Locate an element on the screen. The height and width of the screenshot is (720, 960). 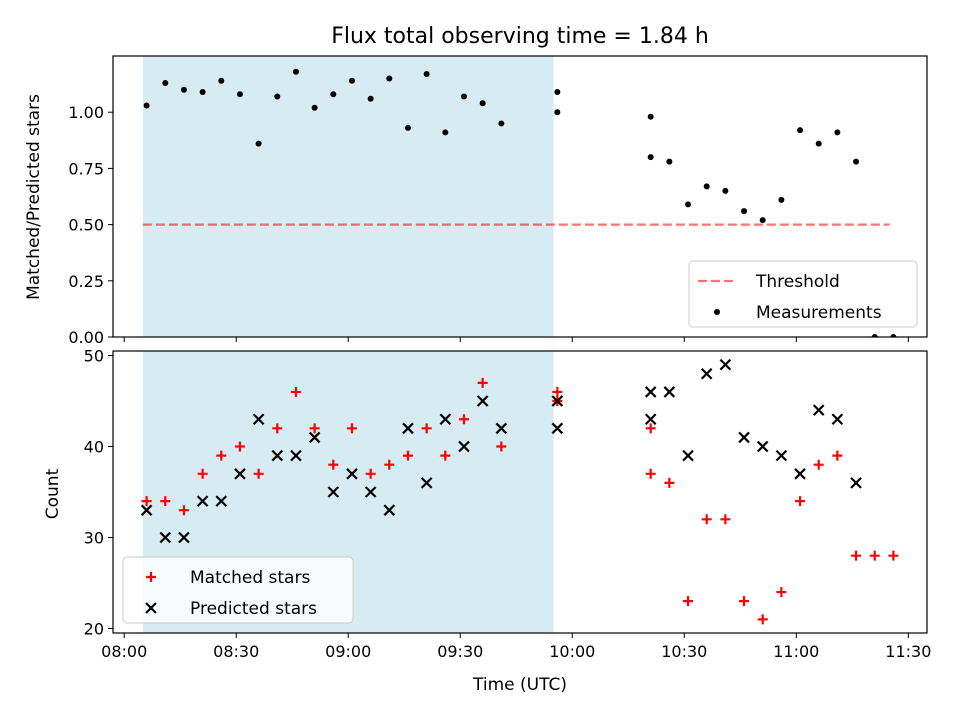
top-y-tick-label: 0.25 is located at coordinates (86, 281).